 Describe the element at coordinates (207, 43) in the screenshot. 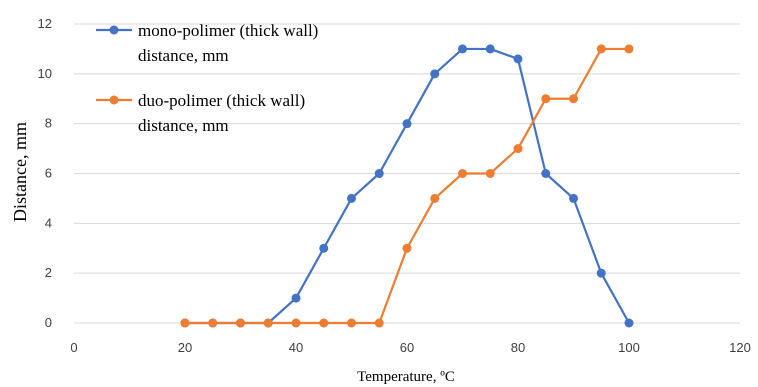

I see `legend-item-1: mono-polimer (thick wall) distance, mm` at that location.